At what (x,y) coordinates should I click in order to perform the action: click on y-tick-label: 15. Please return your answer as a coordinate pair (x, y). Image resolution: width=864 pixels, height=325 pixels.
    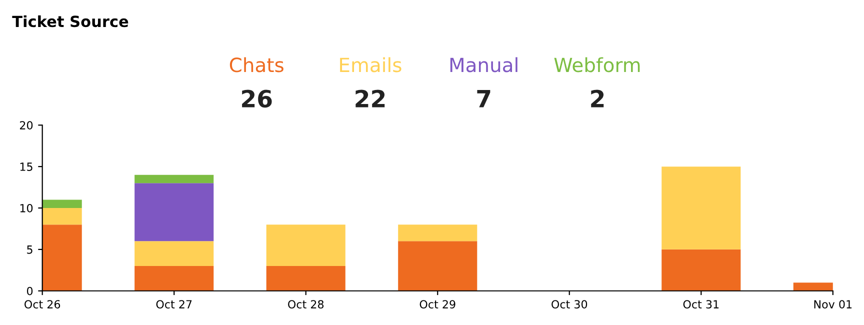
    Looking at the image, I should click on (26, 166).